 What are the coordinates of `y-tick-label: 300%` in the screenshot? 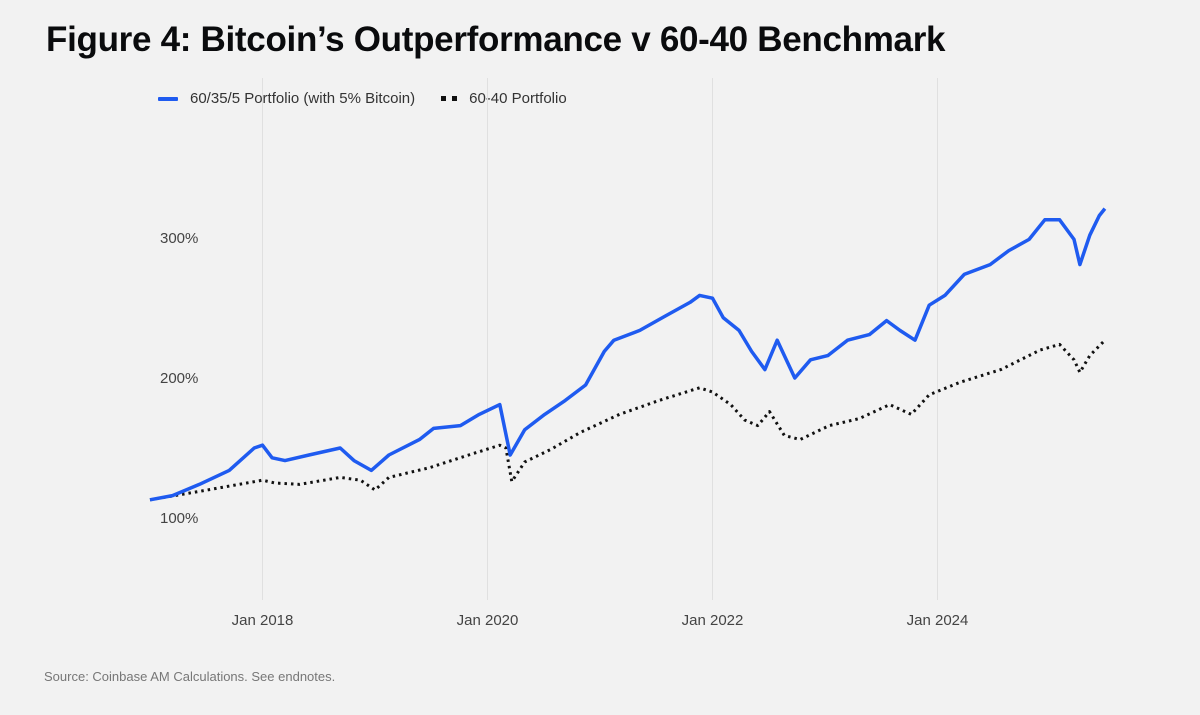 It's located at (179, 238).